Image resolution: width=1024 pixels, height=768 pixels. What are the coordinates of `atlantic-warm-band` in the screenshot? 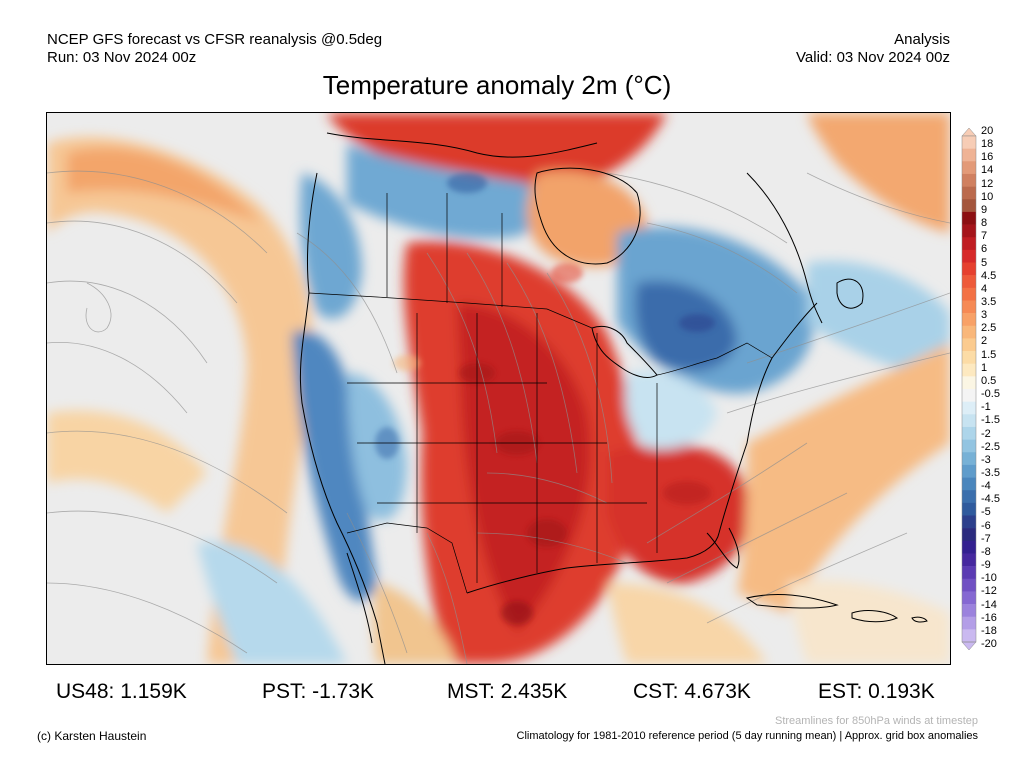 It's located at (843, 478).